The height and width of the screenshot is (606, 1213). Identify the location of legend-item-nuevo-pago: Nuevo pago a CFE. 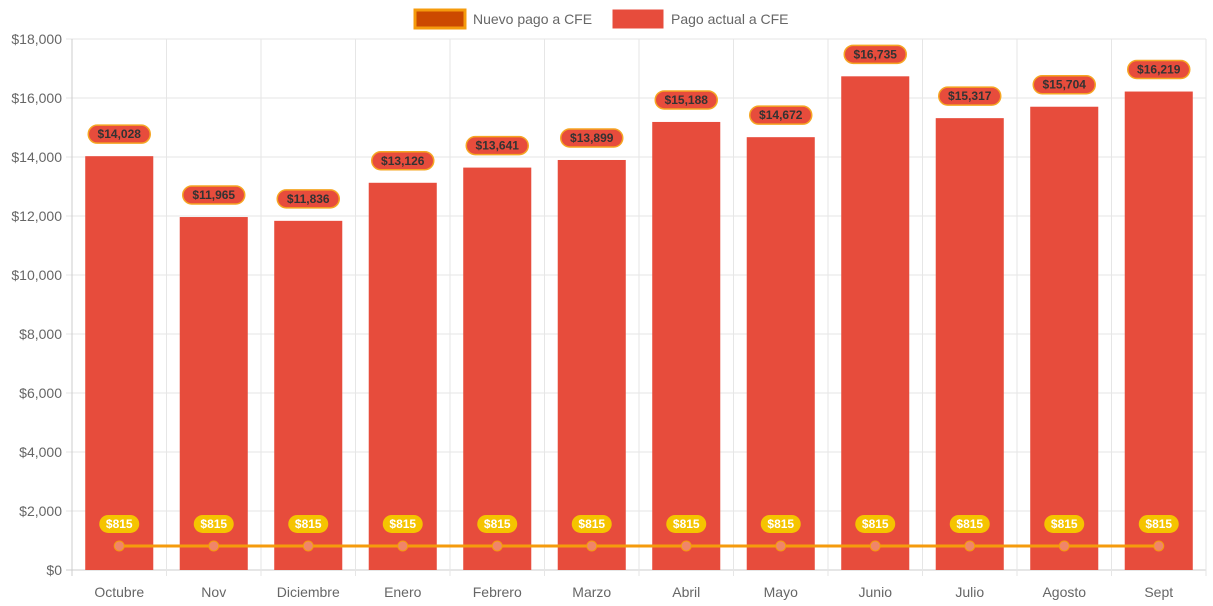
(502, 19).